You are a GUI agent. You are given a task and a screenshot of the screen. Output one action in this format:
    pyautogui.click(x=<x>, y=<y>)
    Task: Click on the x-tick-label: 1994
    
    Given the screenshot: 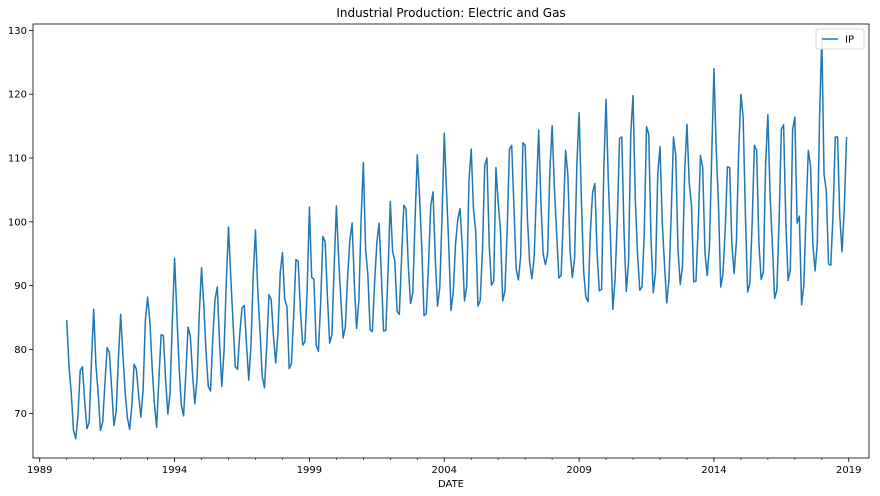 What is the action you would take?
    pyautogui.click(x=174, y=470)
    